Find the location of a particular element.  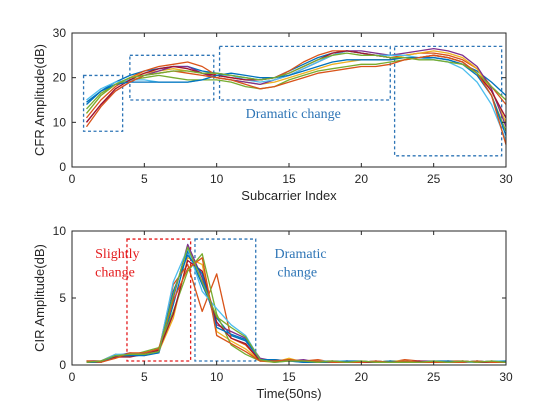

cir-annotations: Slightly change Dramatic change is located at coordinates (210, 264).